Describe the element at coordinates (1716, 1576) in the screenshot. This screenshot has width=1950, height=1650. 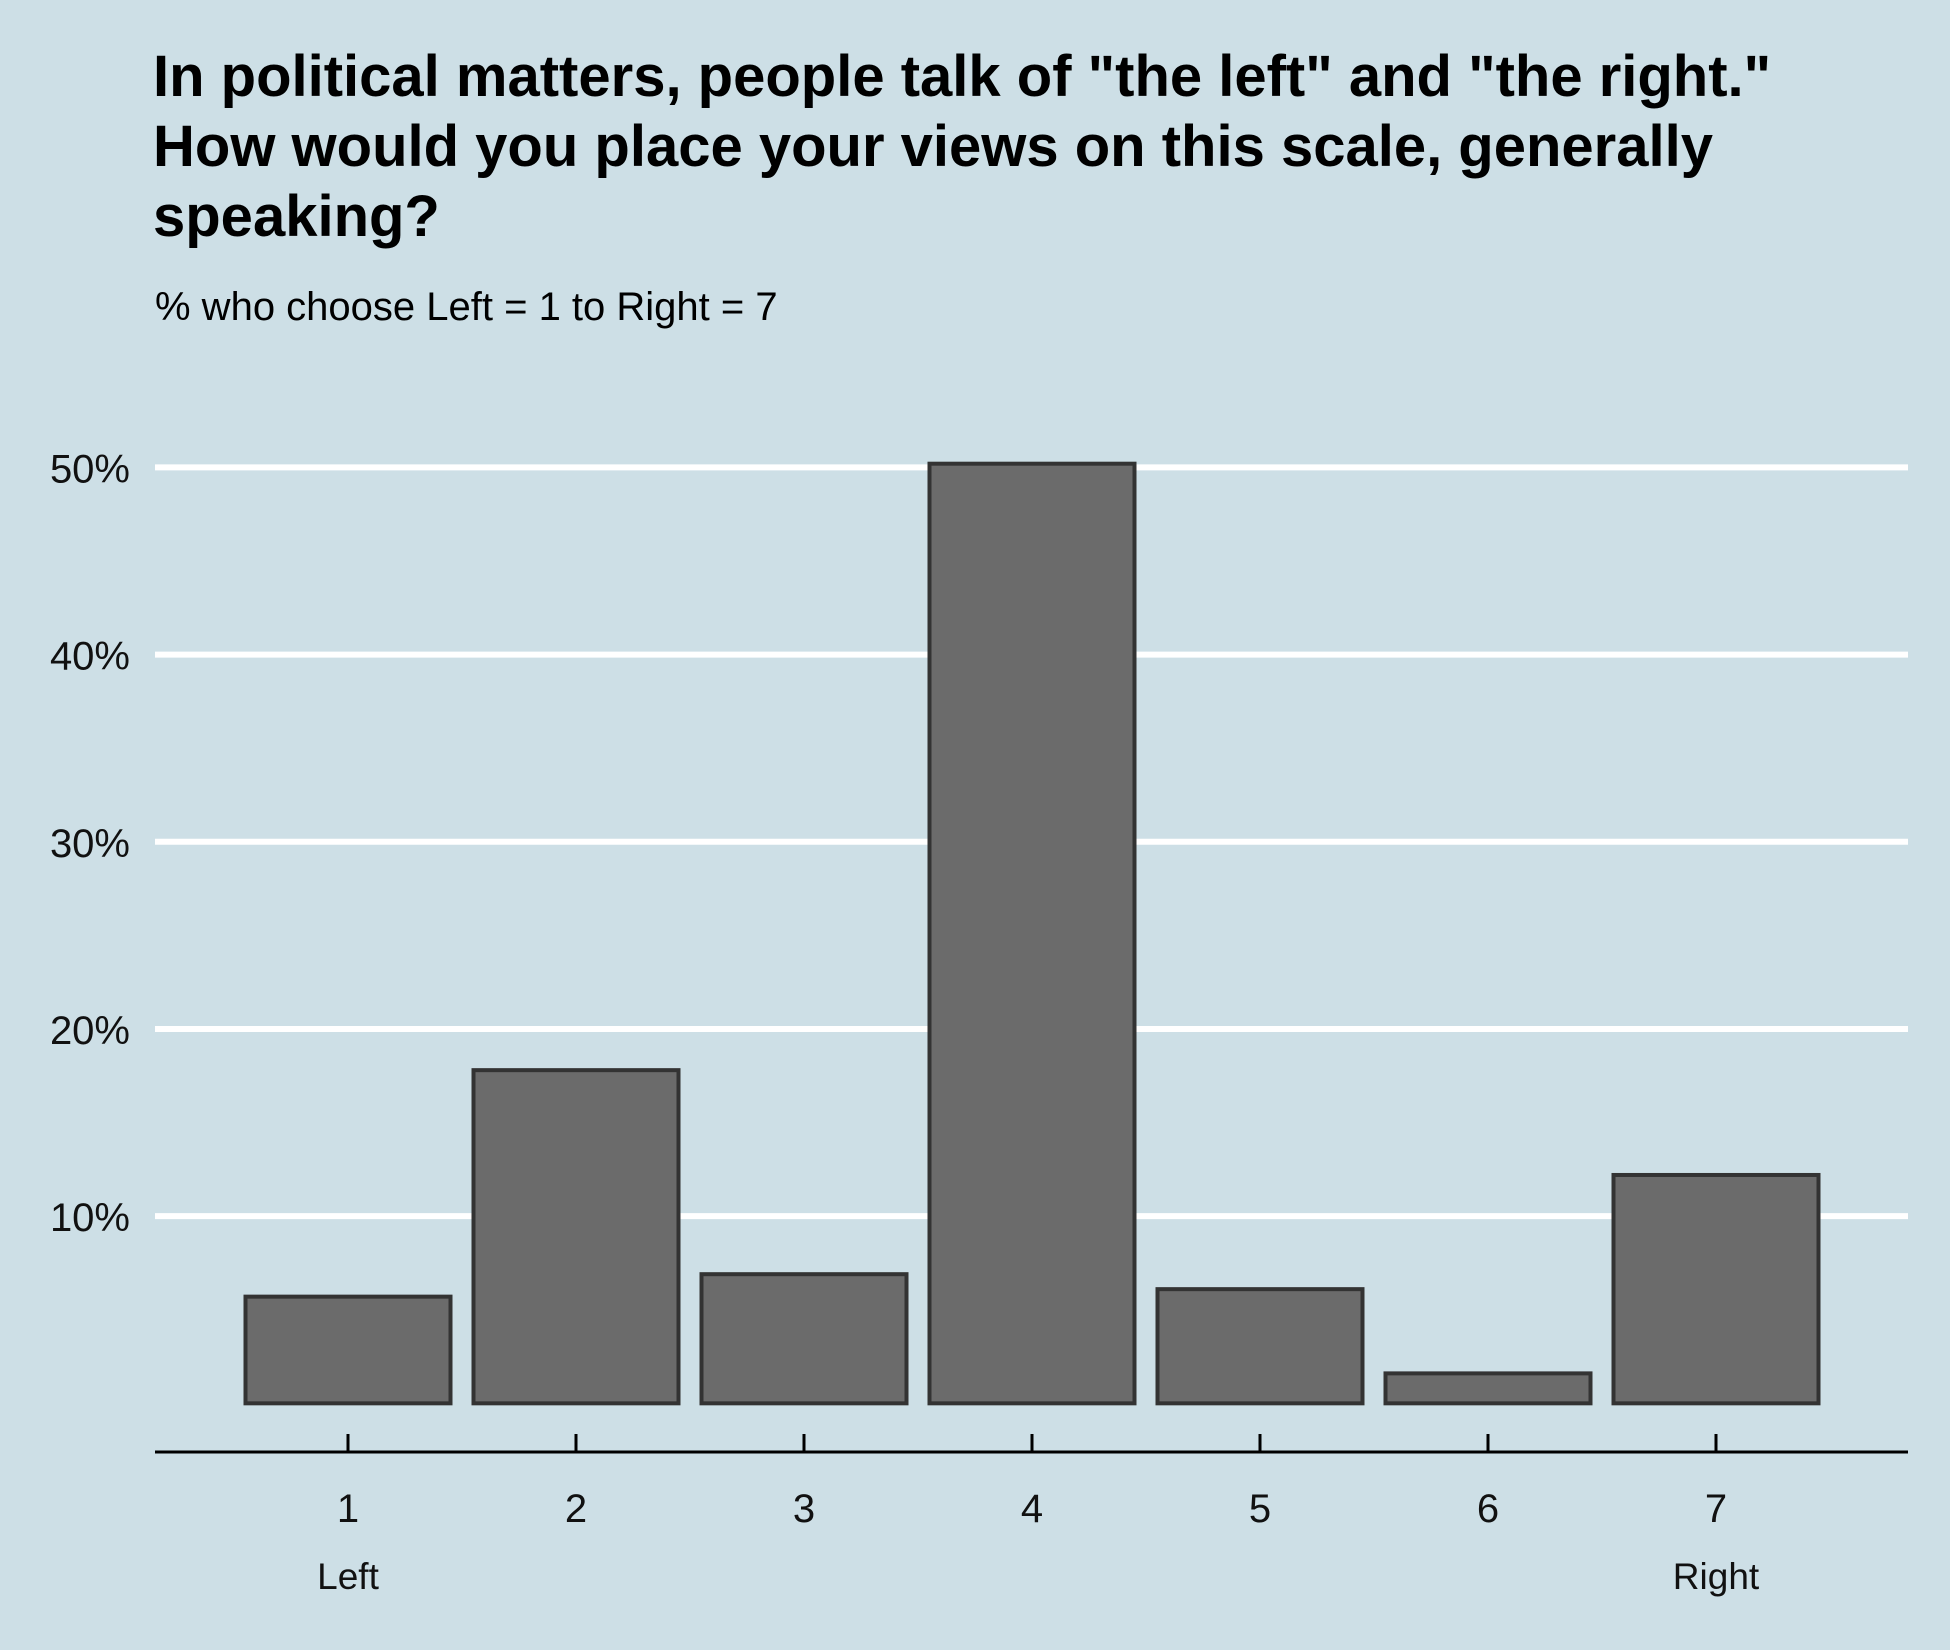
I see `x-end-label-right: Right` at that location.